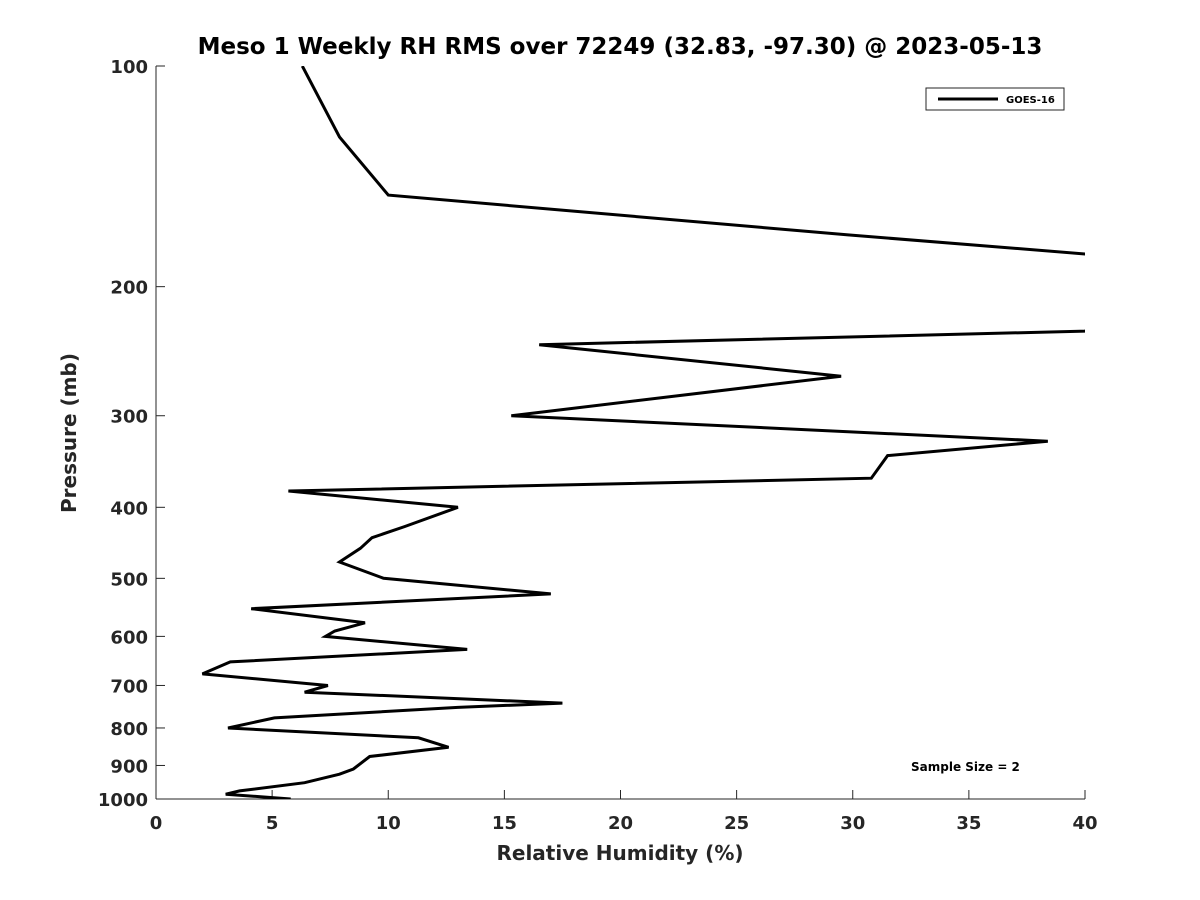  What do you see at coordinates (129, 729) in the screenshot?
I see `y-tick-label: 800` at bounding box center [129, 729].